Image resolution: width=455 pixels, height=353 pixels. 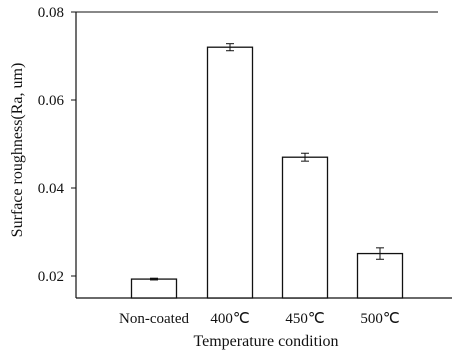 I want to click on y-tick-label: 0.02, so click(x=51, y=277).